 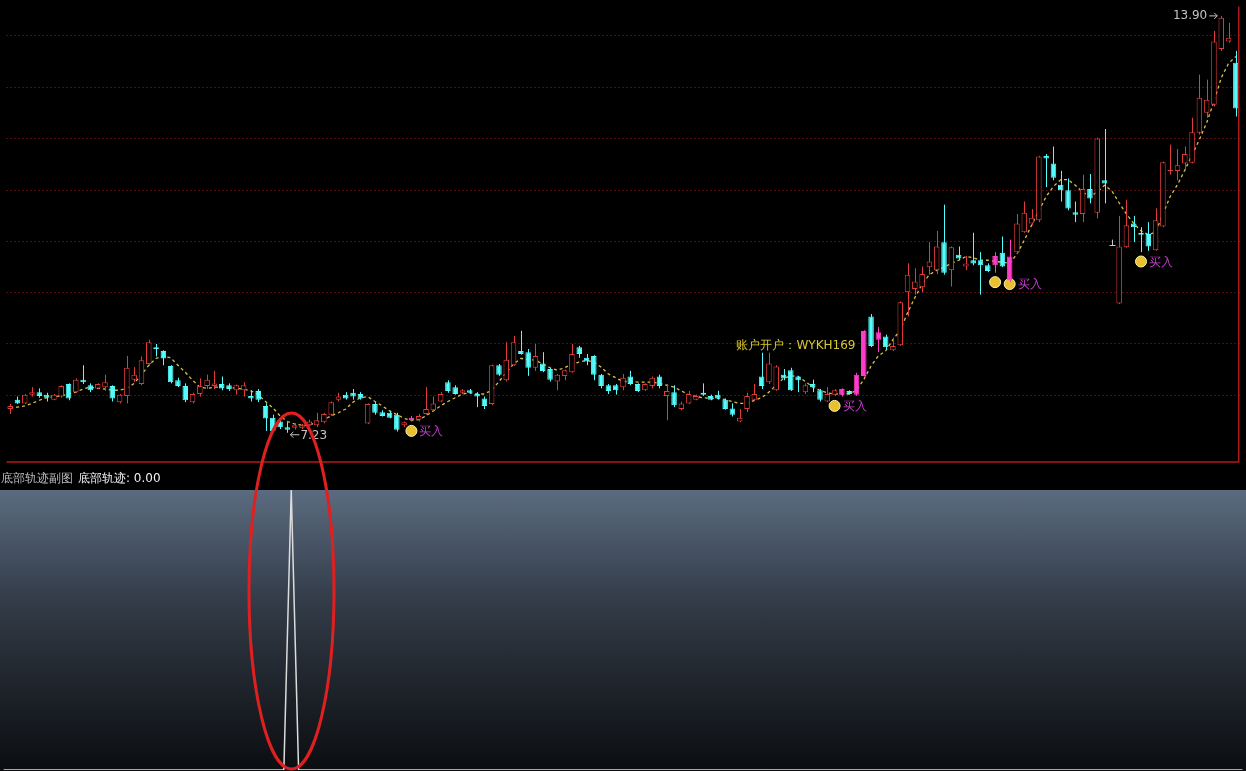 I want to click on chart-title: 底部轨迹副图, so click(x=37, y=478).